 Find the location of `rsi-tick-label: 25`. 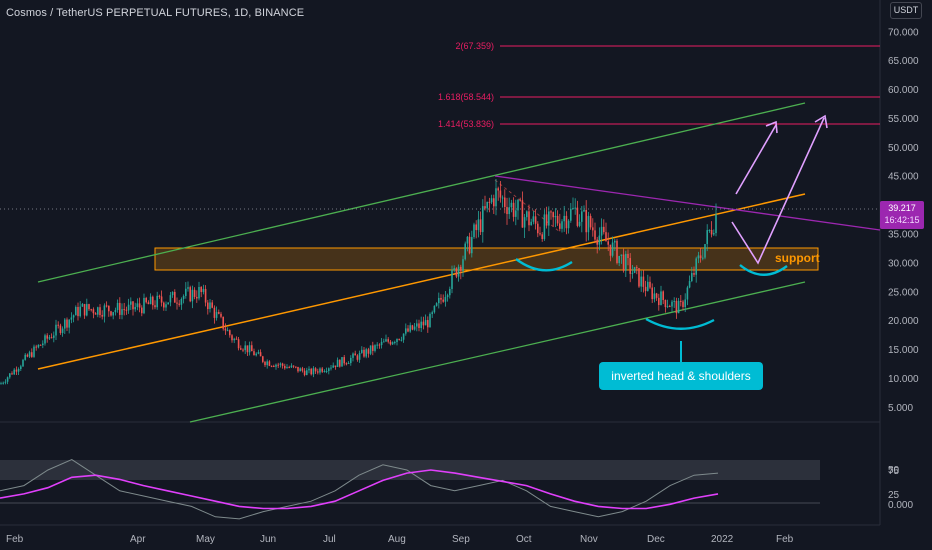

rsi-tick-label: 25 is located at coordinates (894, 495).